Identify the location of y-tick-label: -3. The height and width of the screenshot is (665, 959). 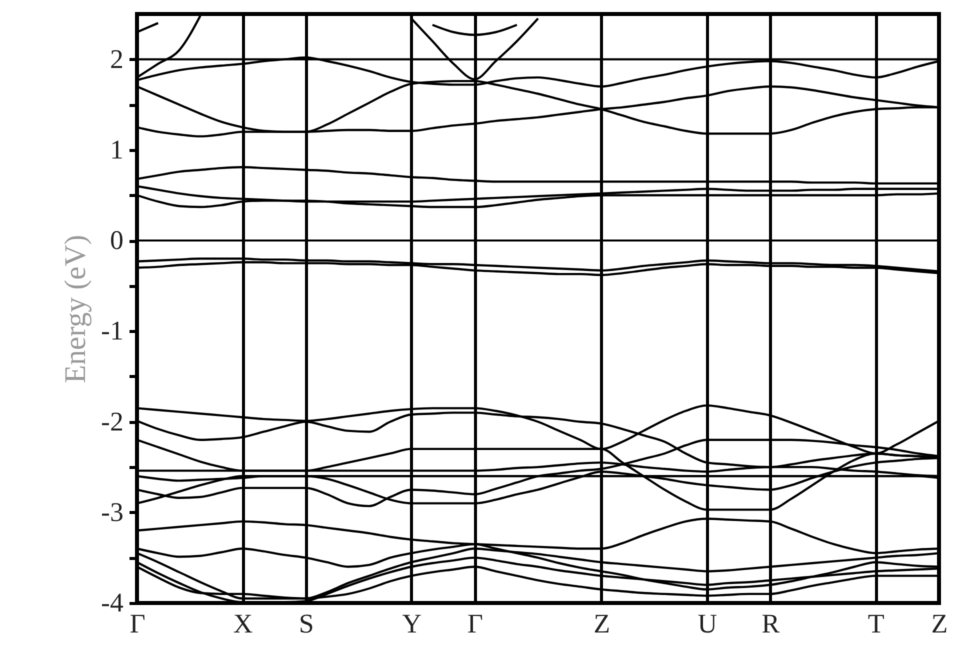
(112, 511).